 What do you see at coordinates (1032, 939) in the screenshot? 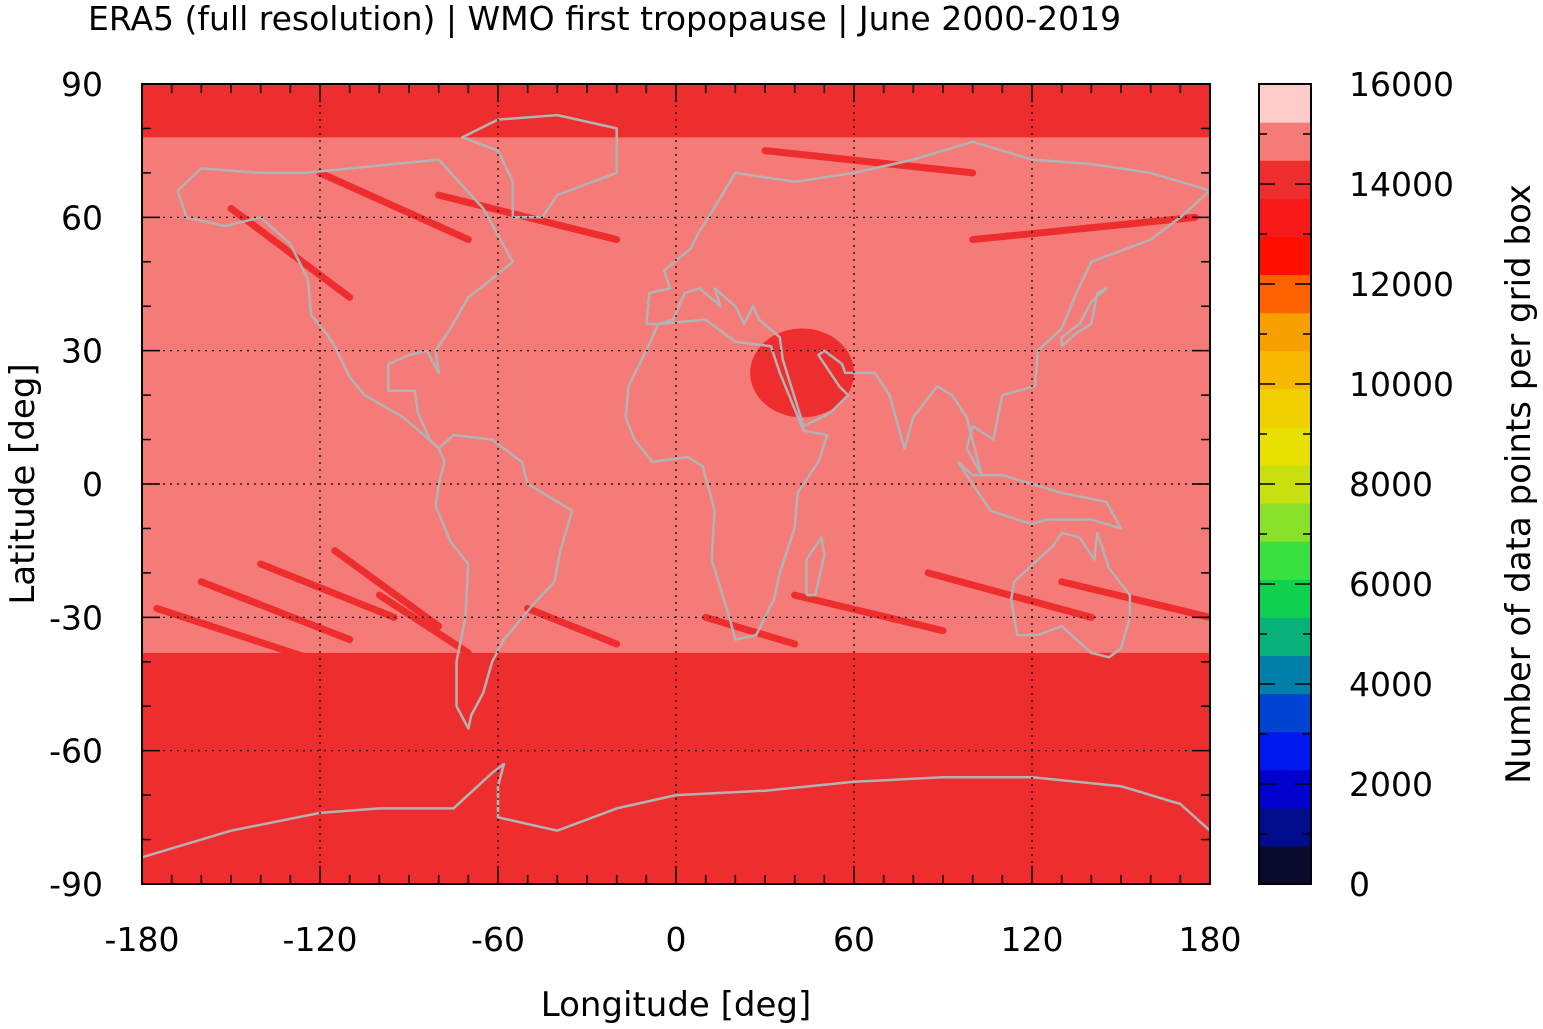
I see `x-tick-label: 120` at bounding box center [1032, 939].